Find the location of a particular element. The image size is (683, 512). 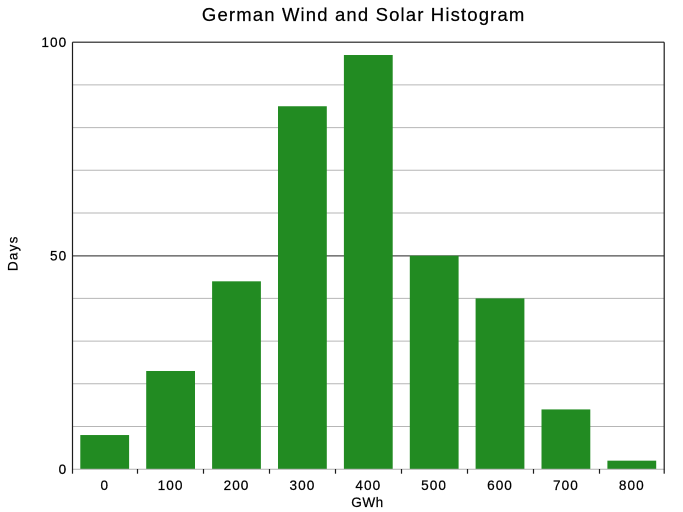

svg-text: 500 is located at coordinates (434, 485).